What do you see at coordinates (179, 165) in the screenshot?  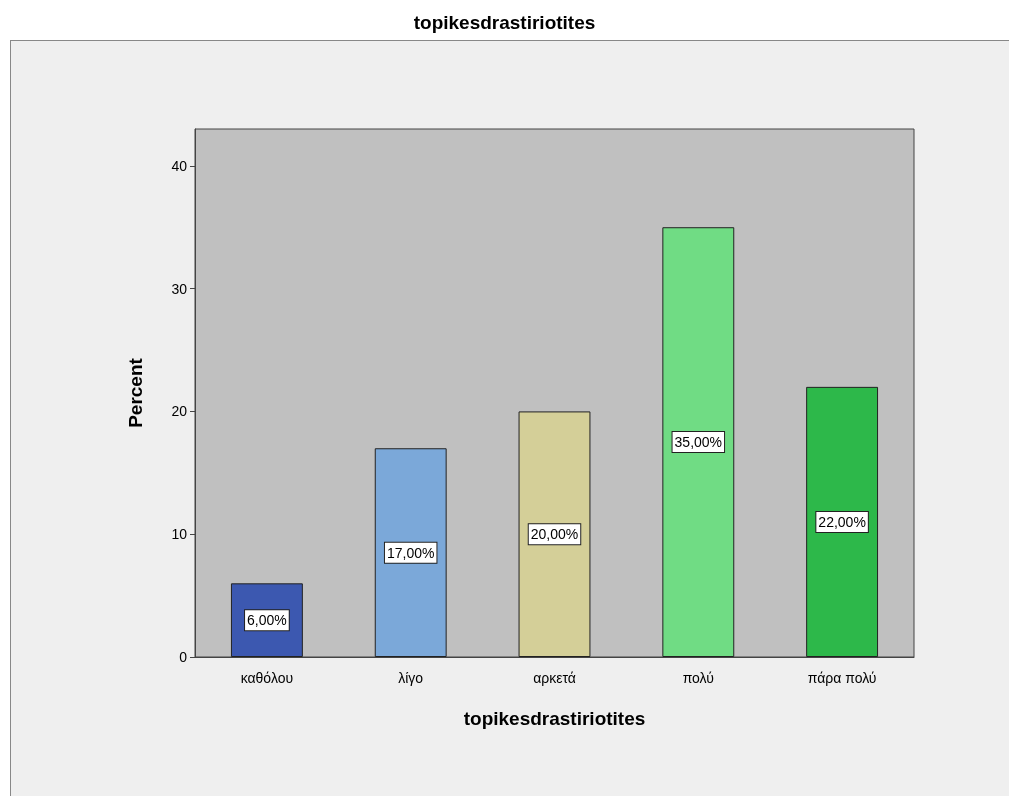 I see `y-tick-label: 40` at bounding box center [179, 165].